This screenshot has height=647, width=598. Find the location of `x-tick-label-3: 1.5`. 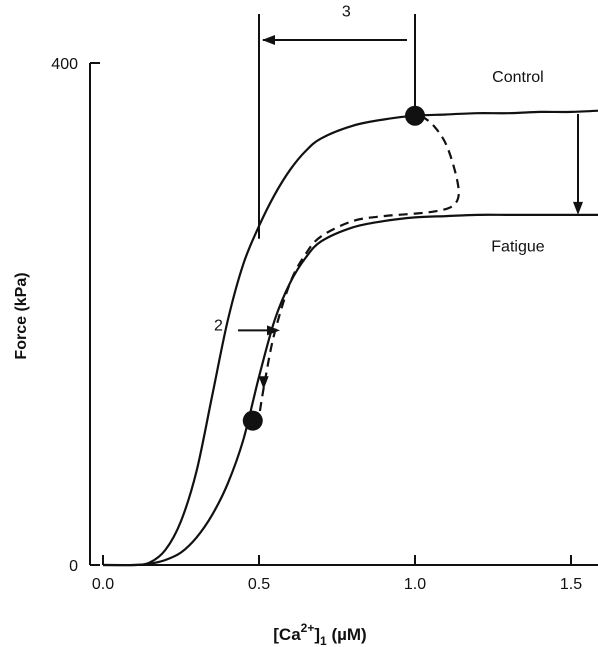

x-tick-label-3: 1.5 is located at coordinates (571, 584).